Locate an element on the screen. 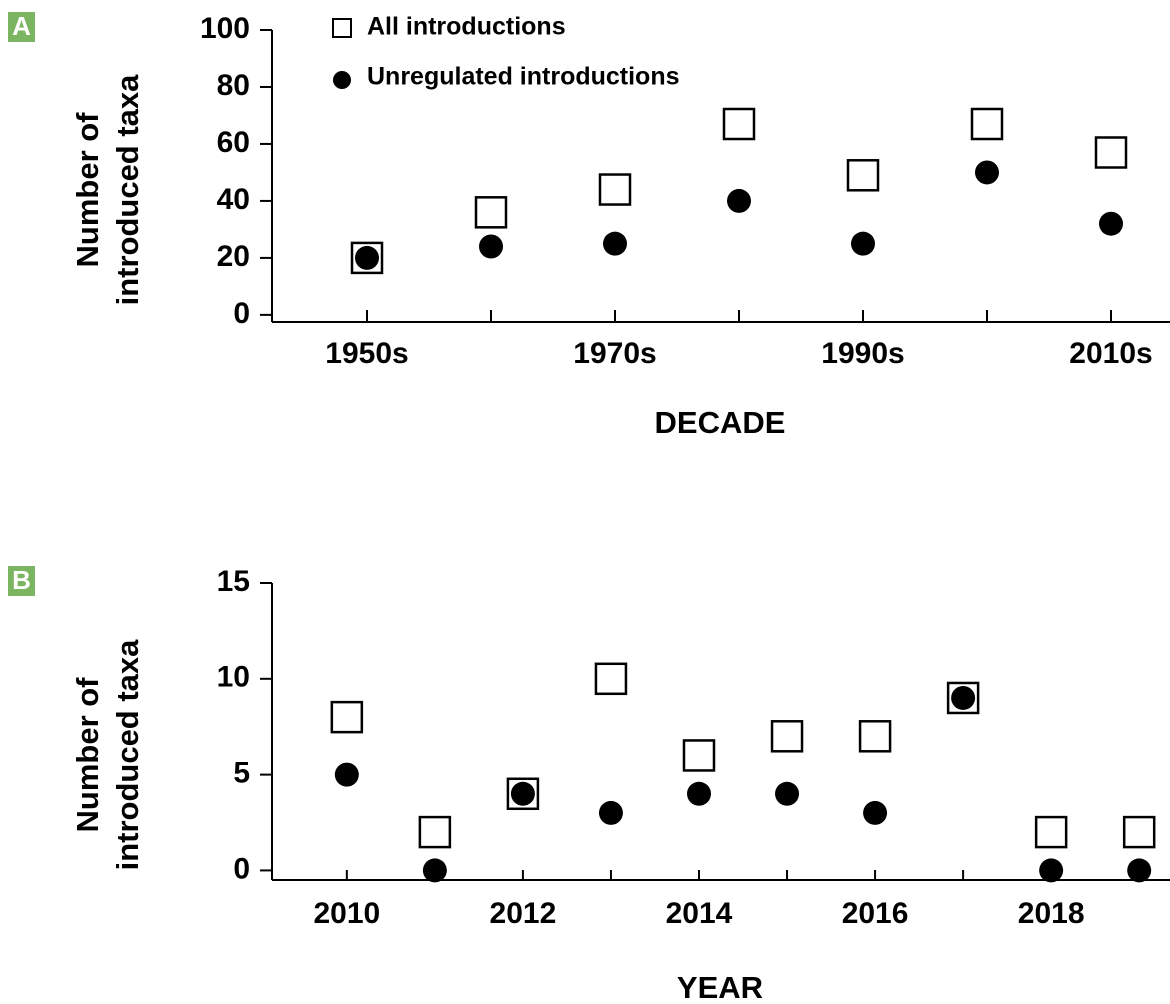 The height and width of the screenshot is (1004, 1170). x-tick-label: 1990s is located at coordinates (862, 353).